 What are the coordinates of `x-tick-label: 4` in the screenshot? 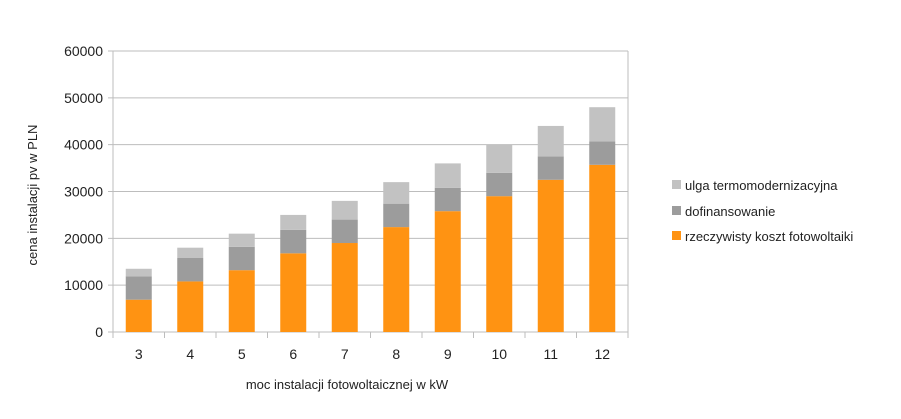 It's located at (190, 354).